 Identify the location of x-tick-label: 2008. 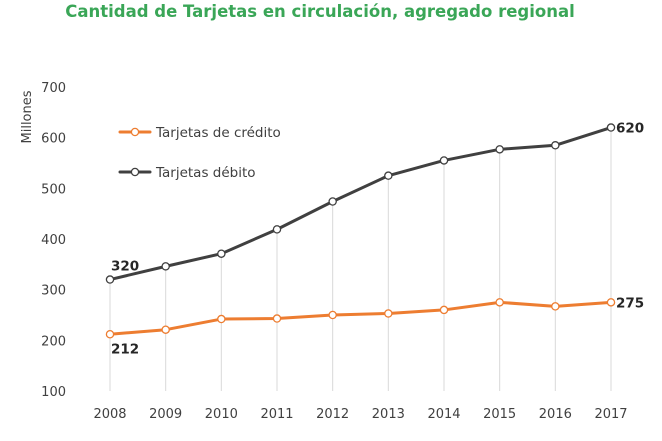
(109, 414).